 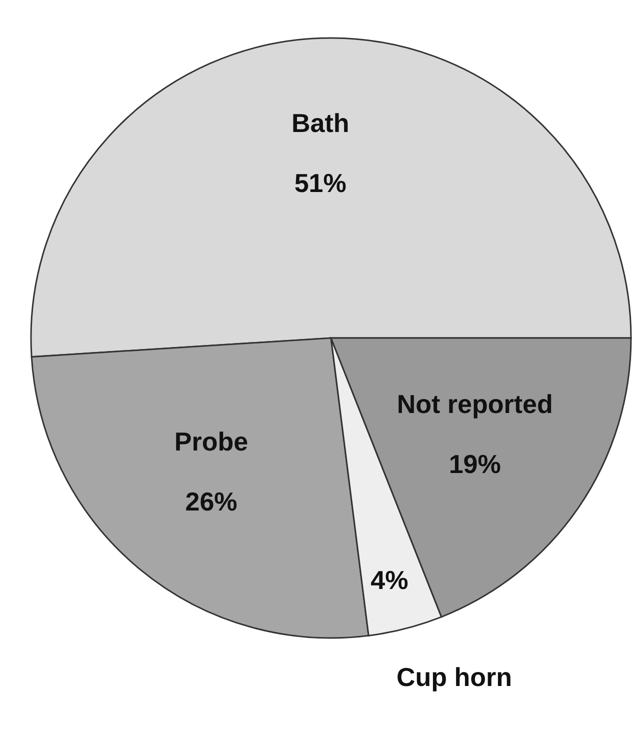 What do you see at coordinates (211, 501) in the screenshot?
I see `data-label: 26%` at bounding box center [211, 501].